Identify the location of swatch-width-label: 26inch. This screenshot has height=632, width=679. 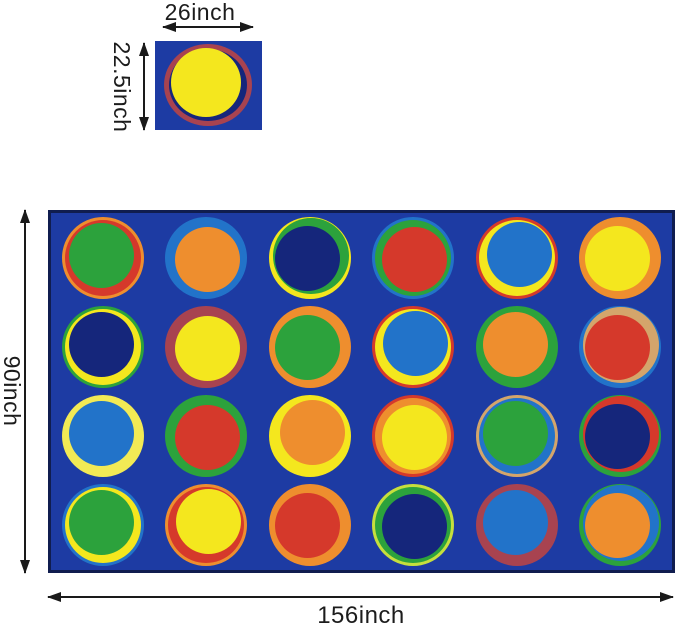
(200, 12).